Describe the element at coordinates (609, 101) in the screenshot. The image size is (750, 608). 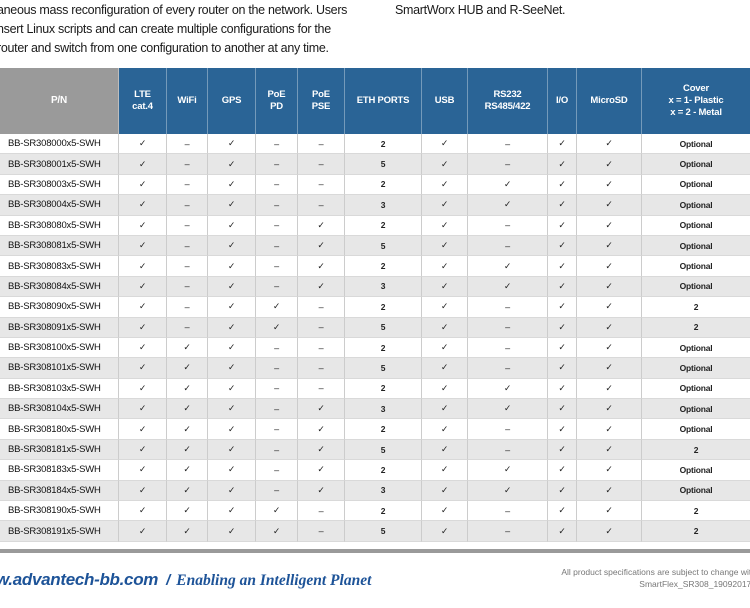
I see `column-header-microsd: MicroSD` at that location.